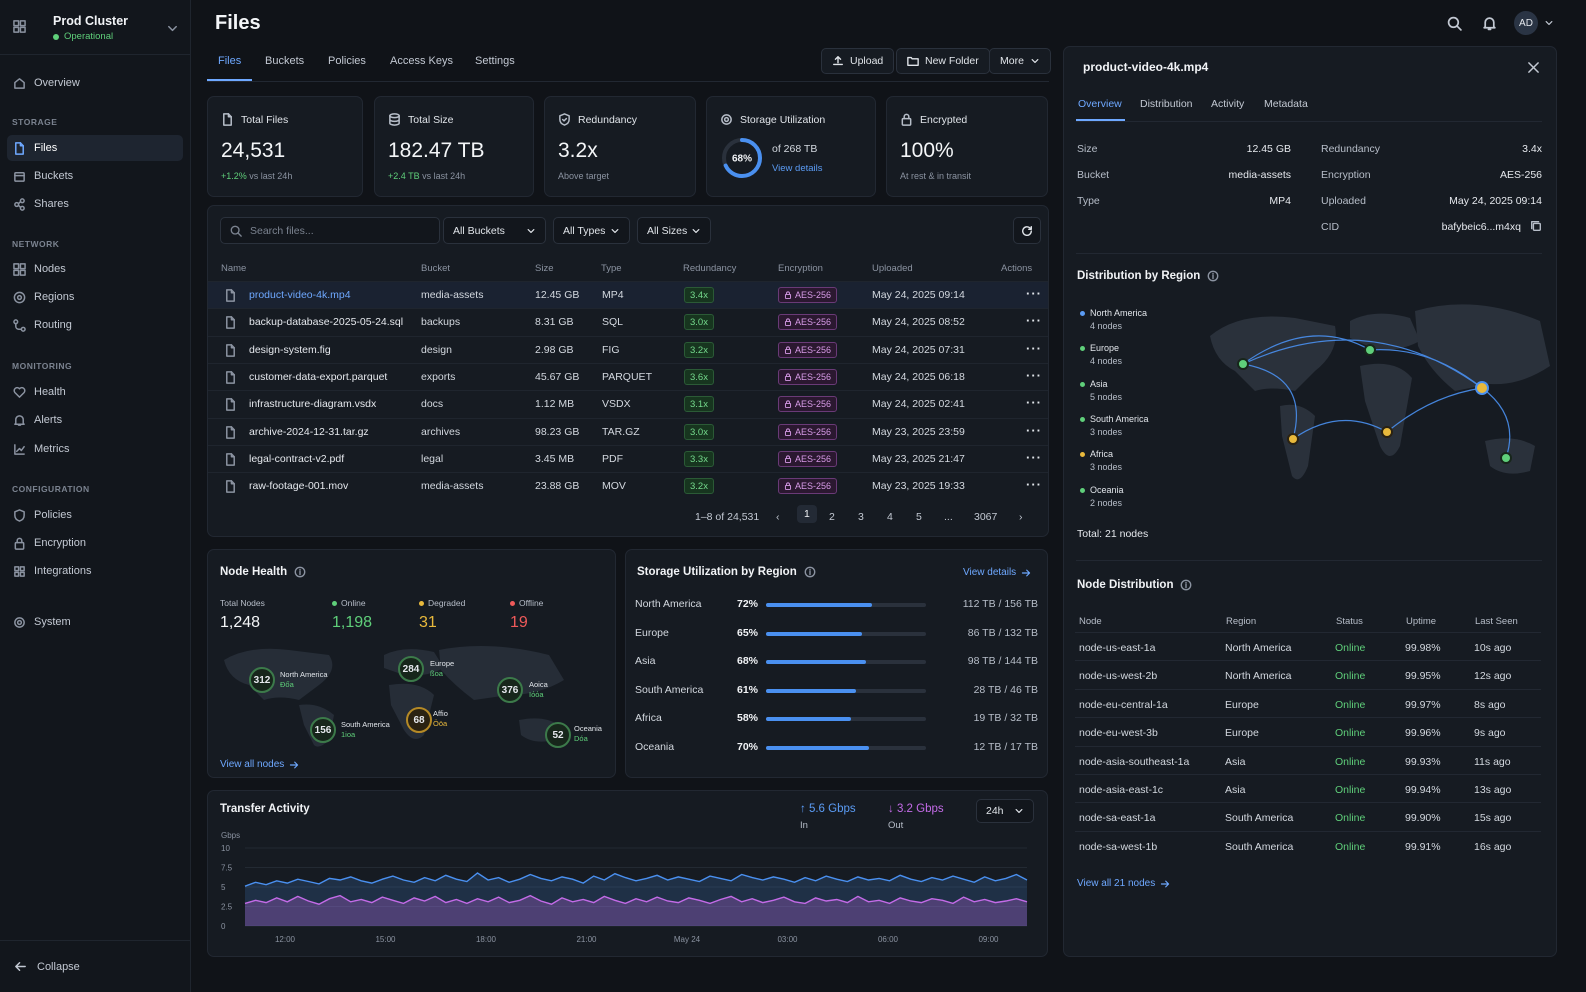 This screenshot has width=1586, height=992. What do you see at coordinates (1308, 731) in the screenshot?
I see `table-row: node-eu-west-3b Europe Online 99.96% 9s ago` at bounding box center [1308, 731].